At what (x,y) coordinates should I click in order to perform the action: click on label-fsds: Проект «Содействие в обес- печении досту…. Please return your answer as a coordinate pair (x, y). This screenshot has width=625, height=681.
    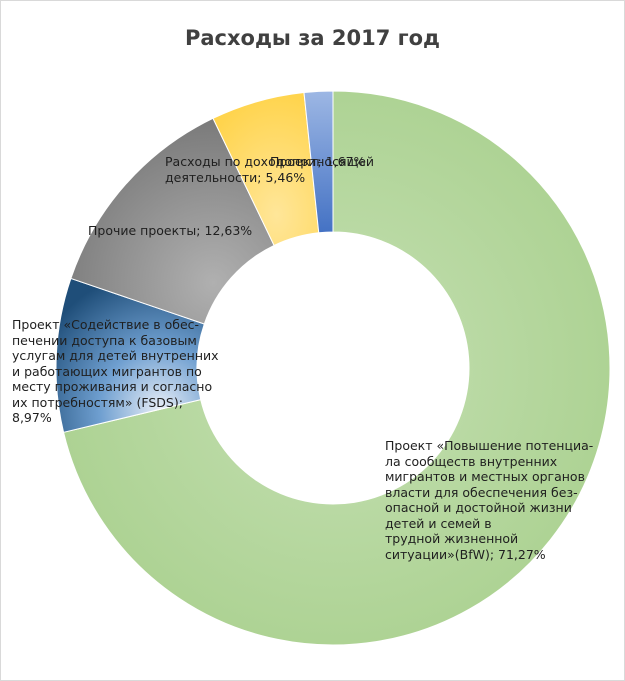
    Looking at the image, I should click on (115, 371).